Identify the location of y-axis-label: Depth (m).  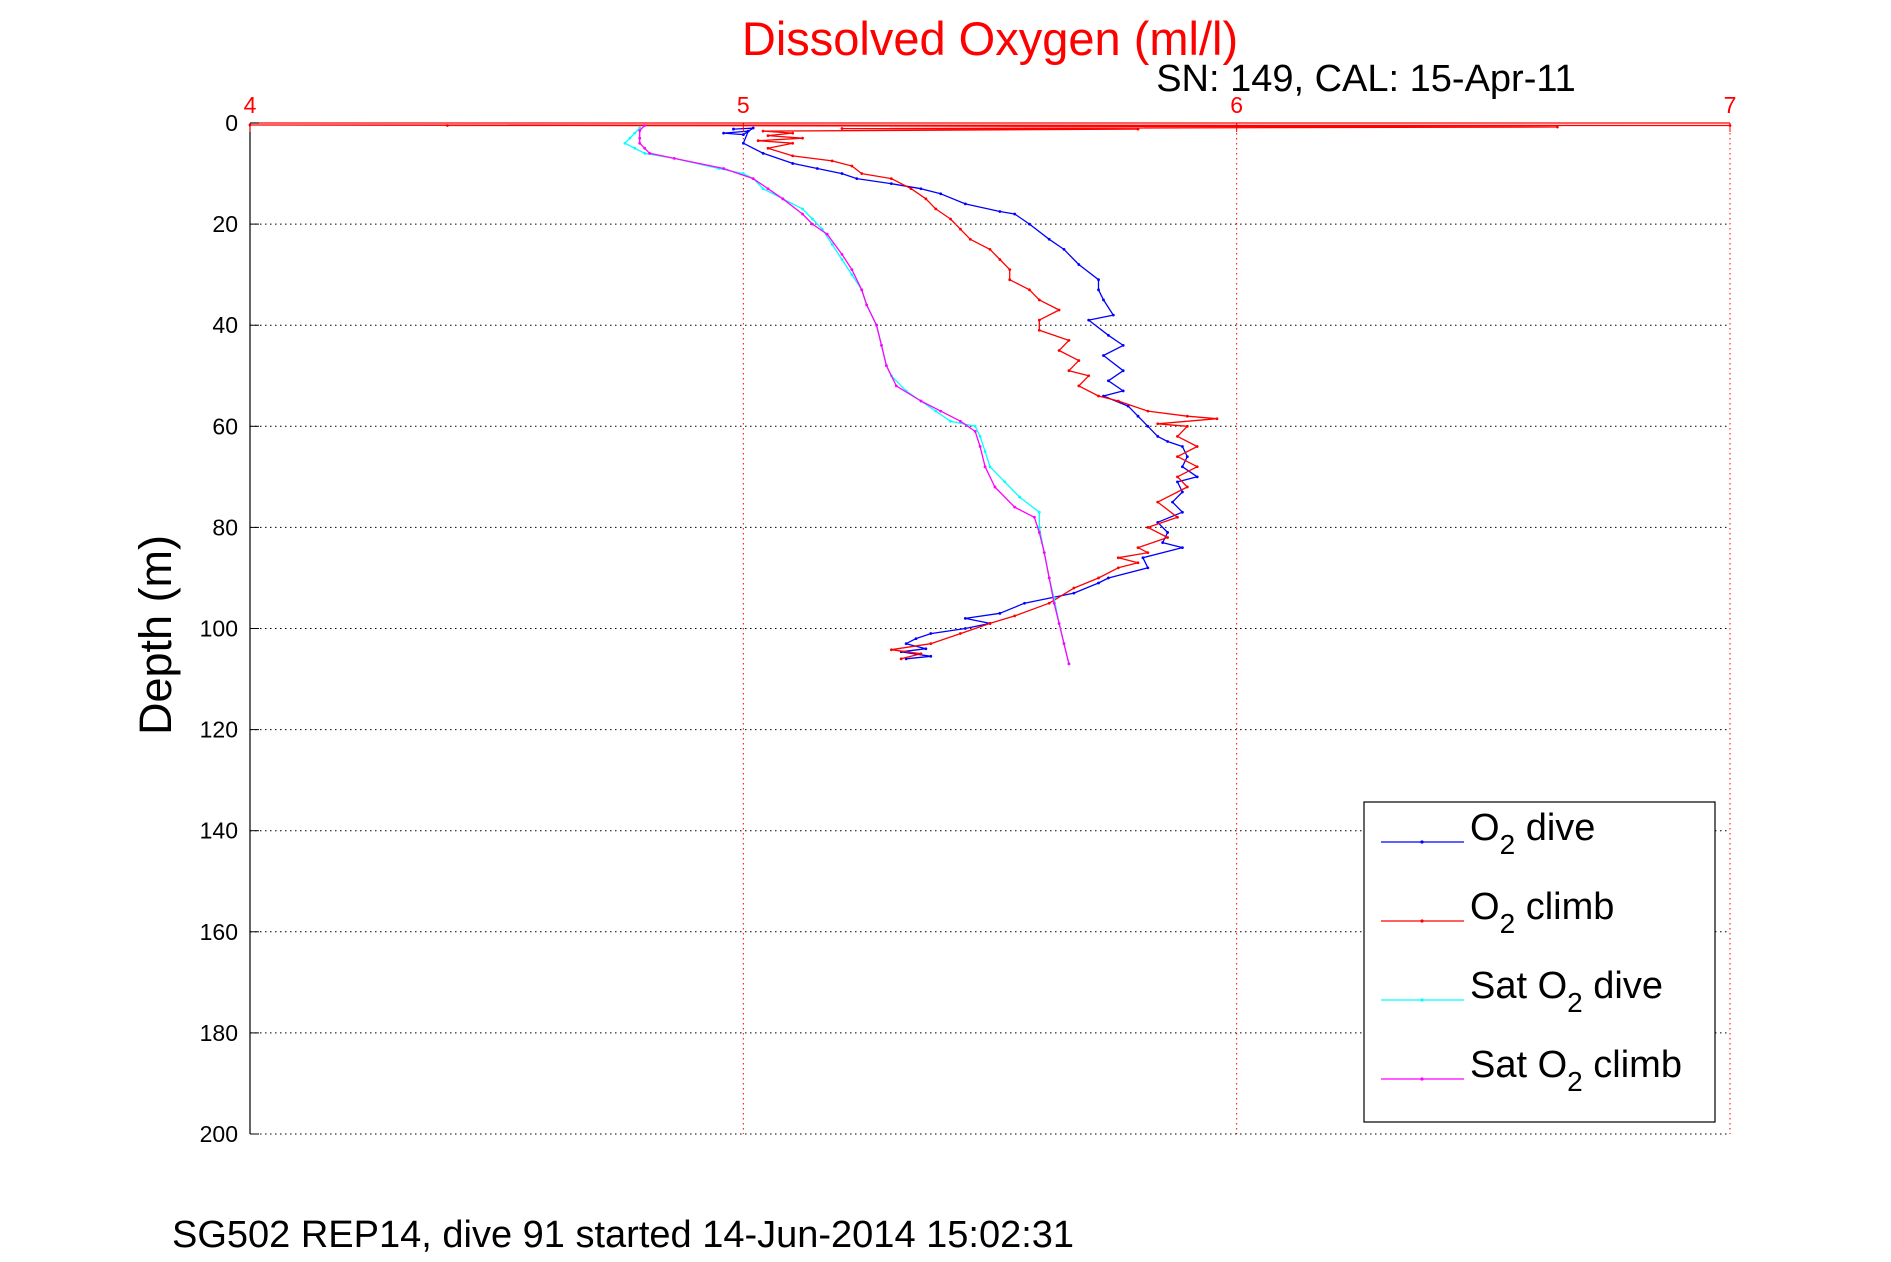
(155, 635).